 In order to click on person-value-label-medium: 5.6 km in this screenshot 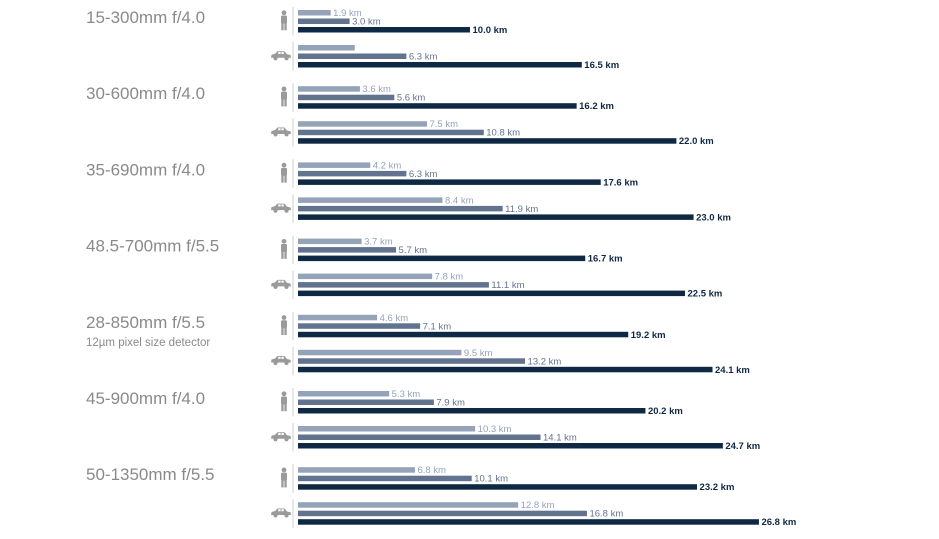, I will do `click(411, 98)`.